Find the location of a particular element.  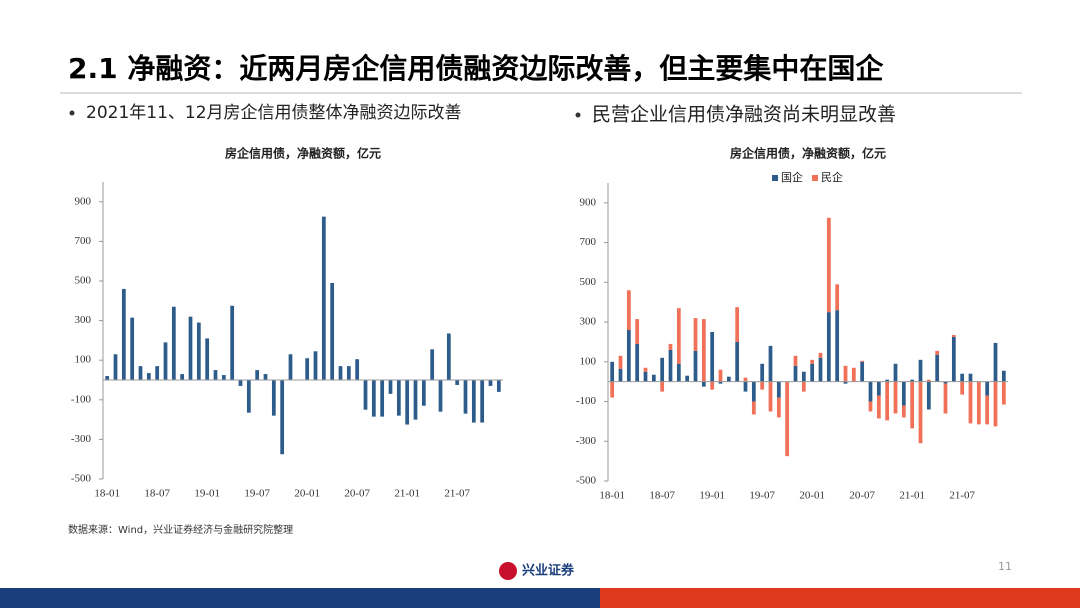

bullet: 民营企业信用债净融资尚未明显改善 is located at coordinates (744, 115).